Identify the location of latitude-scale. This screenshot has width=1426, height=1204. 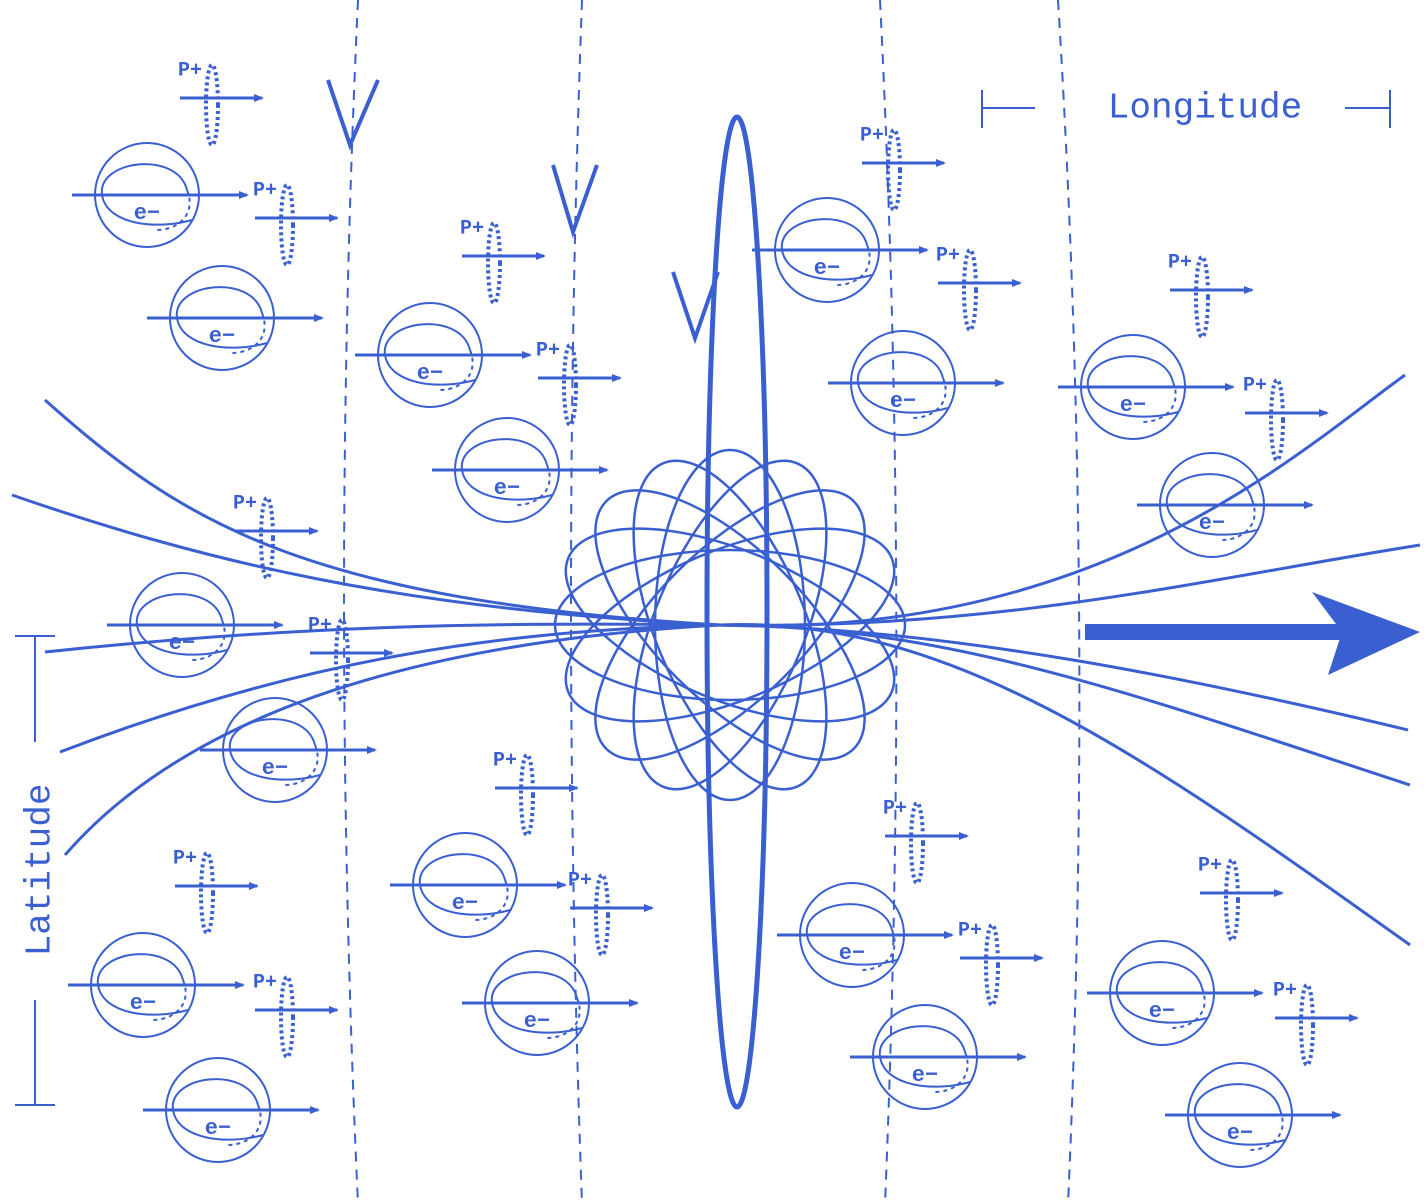
(35, 870).